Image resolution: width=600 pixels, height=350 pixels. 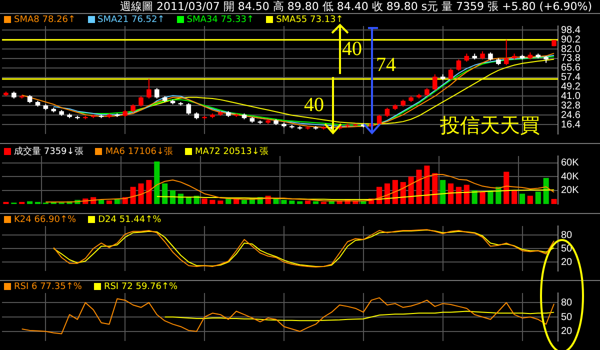 What do you see at coordinates (571, 87) in the screenshot?
I see `y-tick-label: 49.2` at bounding box center [571, 87].